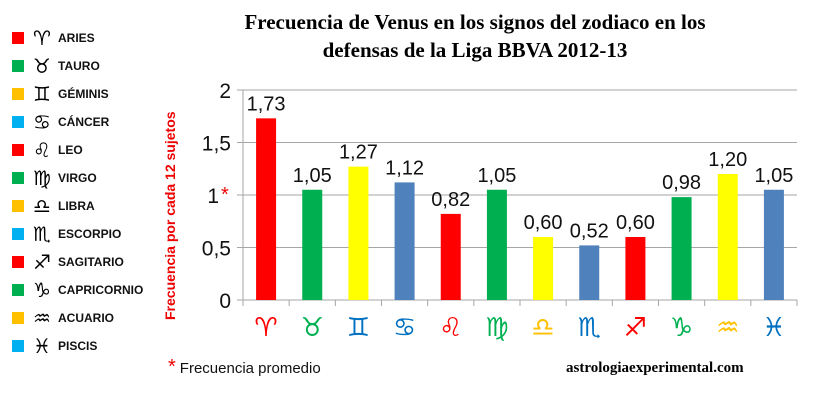 Image resolution: width=818 pixels, height=400 pixels. Describe the element at coordinates (589, 328) in the screenshot. I see `x-tick-label-zodiac-icon: ♏` at that location.